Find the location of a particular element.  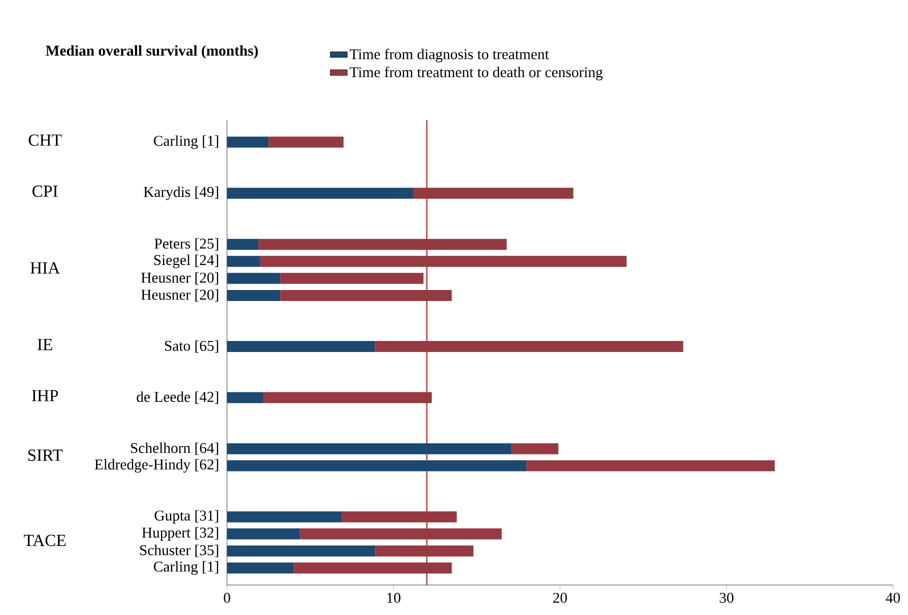

y-tick-label: Siegel [24] is located at coordinates (186, 261).